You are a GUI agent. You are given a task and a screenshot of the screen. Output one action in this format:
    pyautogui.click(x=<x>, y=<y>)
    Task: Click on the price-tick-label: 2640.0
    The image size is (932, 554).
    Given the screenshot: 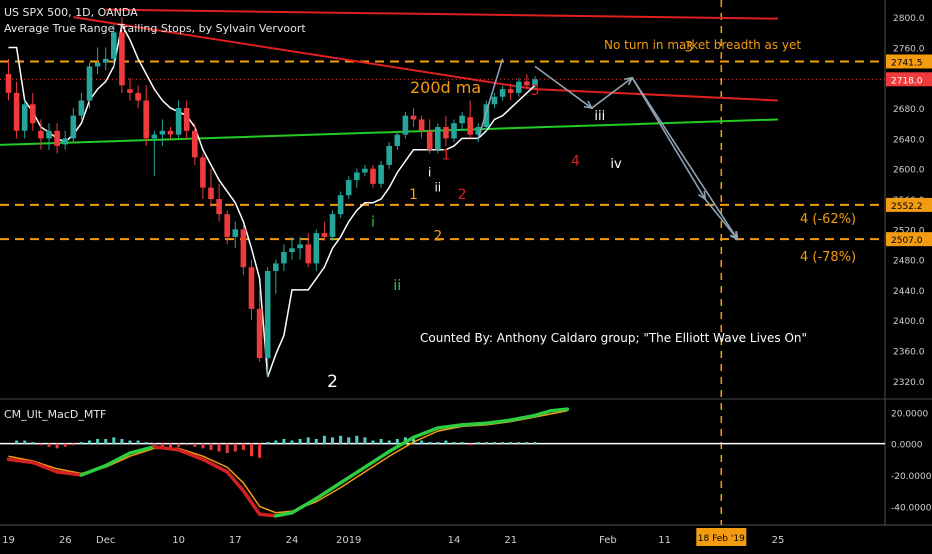 What is the action you would take?
    pyautogui.click(x=909, y=140)
    